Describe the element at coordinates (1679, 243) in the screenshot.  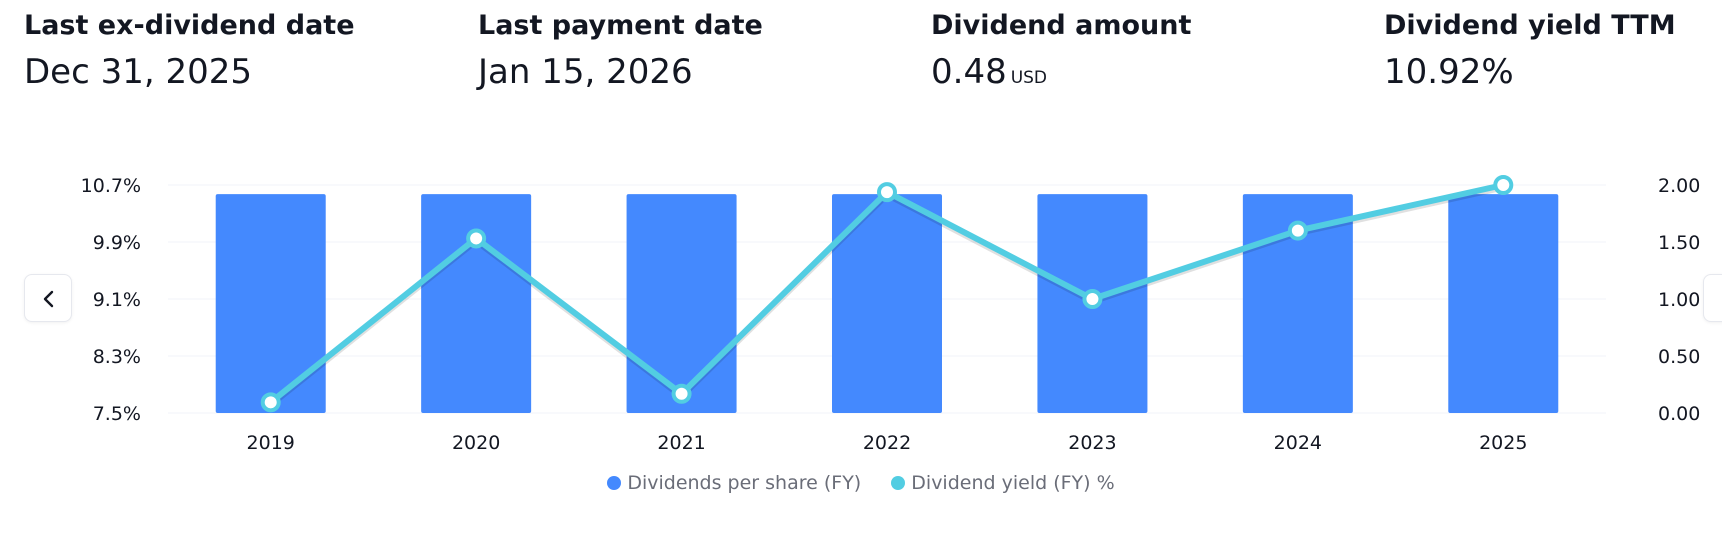
I see `right-axis-tick-label: 1.50` at that location.